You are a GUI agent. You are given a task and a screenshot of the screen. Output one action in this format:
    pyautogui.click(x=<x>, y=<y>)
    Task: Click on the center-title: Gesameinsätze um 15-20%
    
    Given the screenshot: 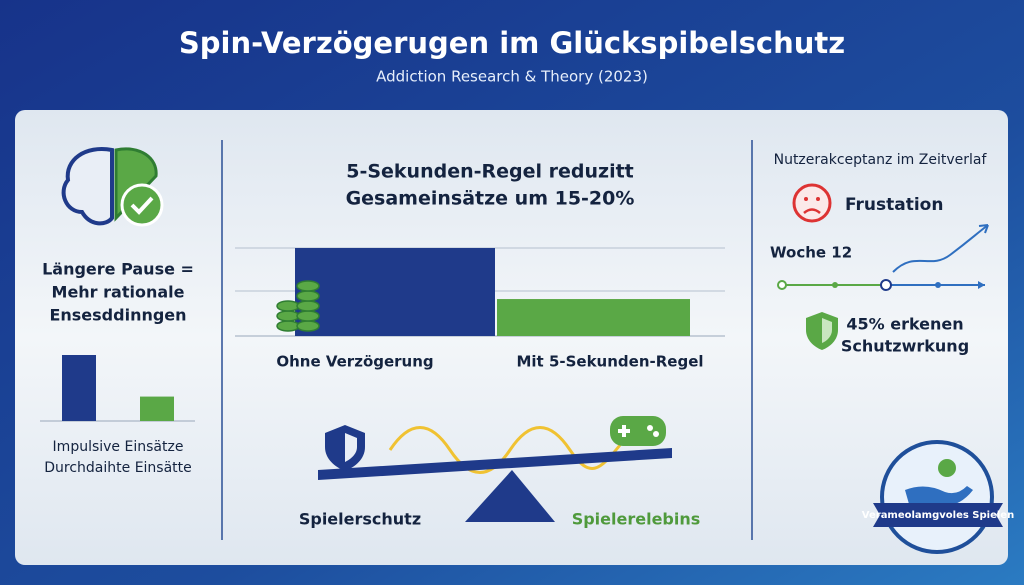 What is the action you would take?
    pyautogui.click(x=490, y=199)
    